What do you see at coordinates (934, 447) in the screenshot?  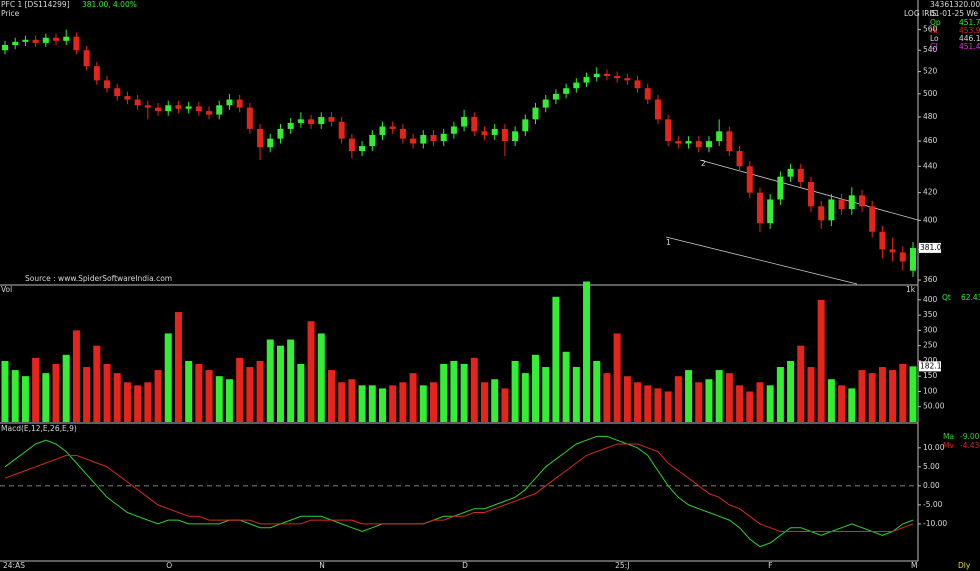 I see `y-tick-label: 10.00` at bounding box center [934, 447].